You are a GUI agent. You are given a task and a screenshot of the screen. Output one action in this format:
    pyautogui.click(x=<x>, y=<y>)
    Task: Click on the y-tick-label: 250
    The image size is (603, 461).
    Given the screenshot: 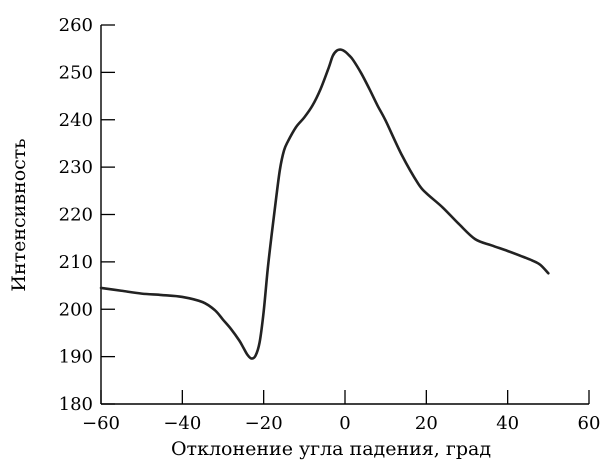 What is the action you would take?
    pyautogui.click(x=76, y=72)
    